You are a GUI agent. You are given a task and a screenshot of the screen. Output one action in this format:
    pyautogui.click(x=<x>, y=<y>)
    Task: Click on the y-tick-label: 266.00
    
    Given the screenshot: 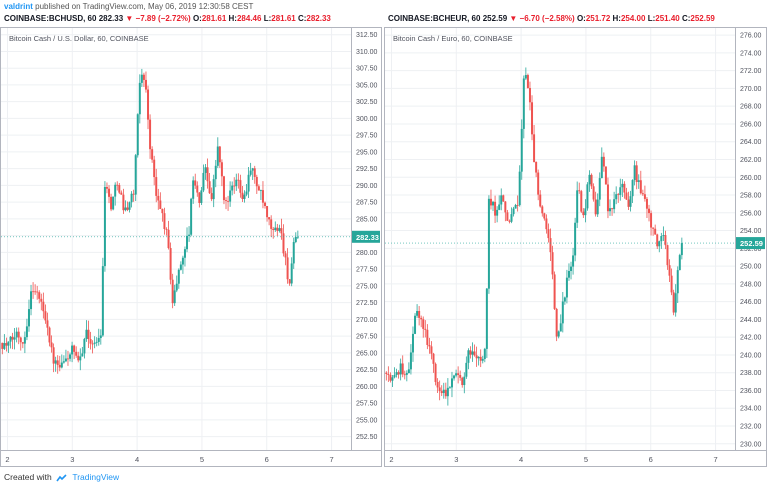 What is the action you would take?
    pyautogui.click(x=751, y=124)
    